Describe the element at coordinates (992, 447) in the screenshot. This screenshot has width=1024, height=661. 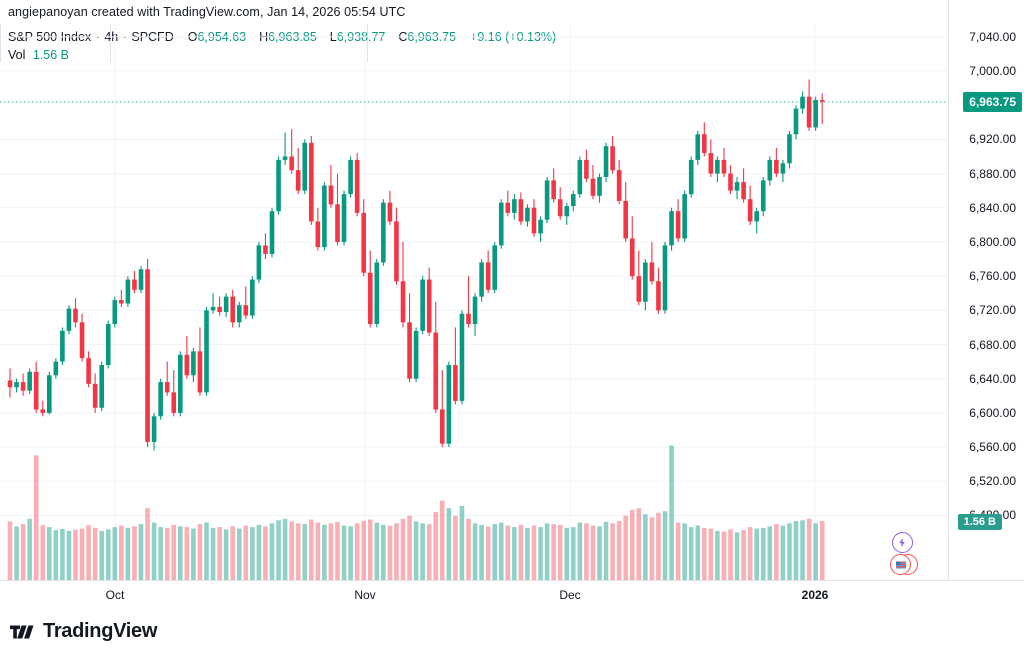
I see `price-tick: 6,560.00` at that location.